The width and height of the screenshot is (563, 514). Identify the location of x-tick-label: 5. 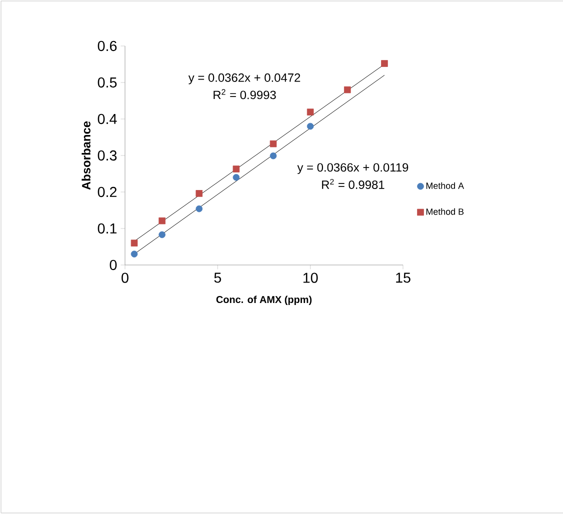
(218, 277).